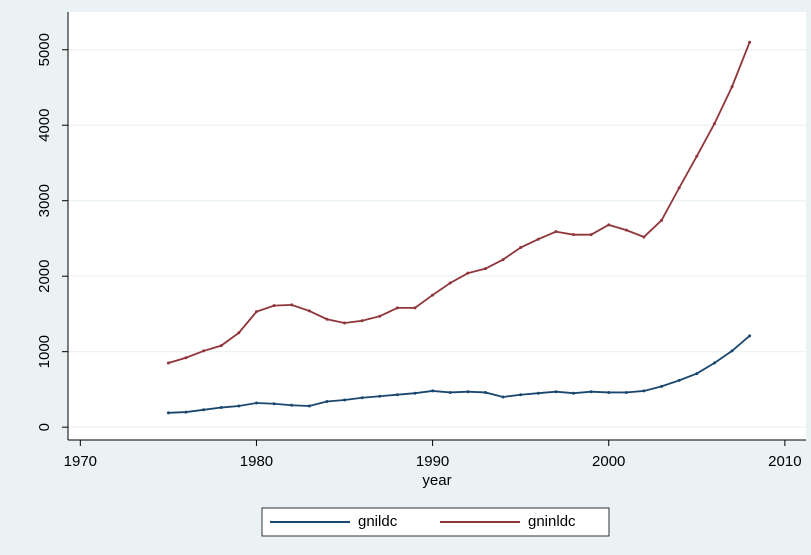 The height and width of the screenshot is (555, 811). What do you see at coordinates (44, 125) in the screenshot?
I see `y-tick-label: 4000` at bounding box center [44, 125].